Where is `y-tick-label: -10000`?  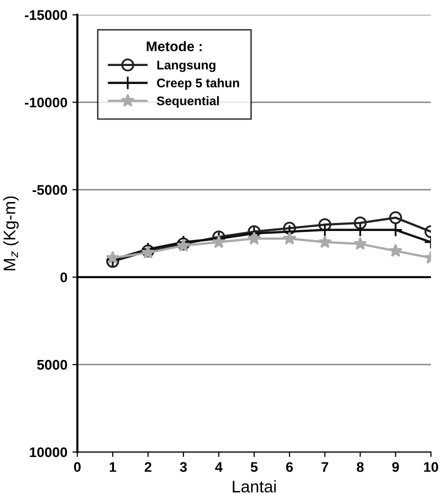 y-tick-label: -10000 is located at coordinates (46, 103).